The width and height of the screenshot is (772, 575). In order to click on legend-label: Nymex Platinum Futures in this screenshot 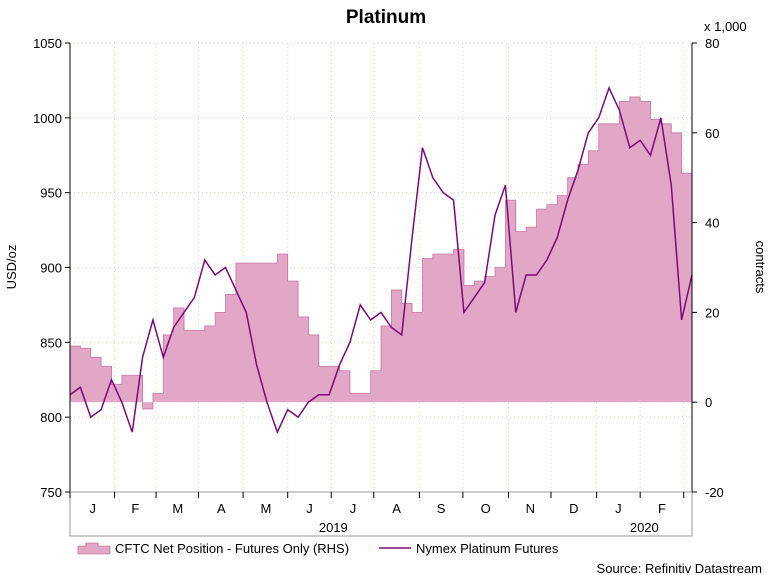, I will do `click(487, 548)`.